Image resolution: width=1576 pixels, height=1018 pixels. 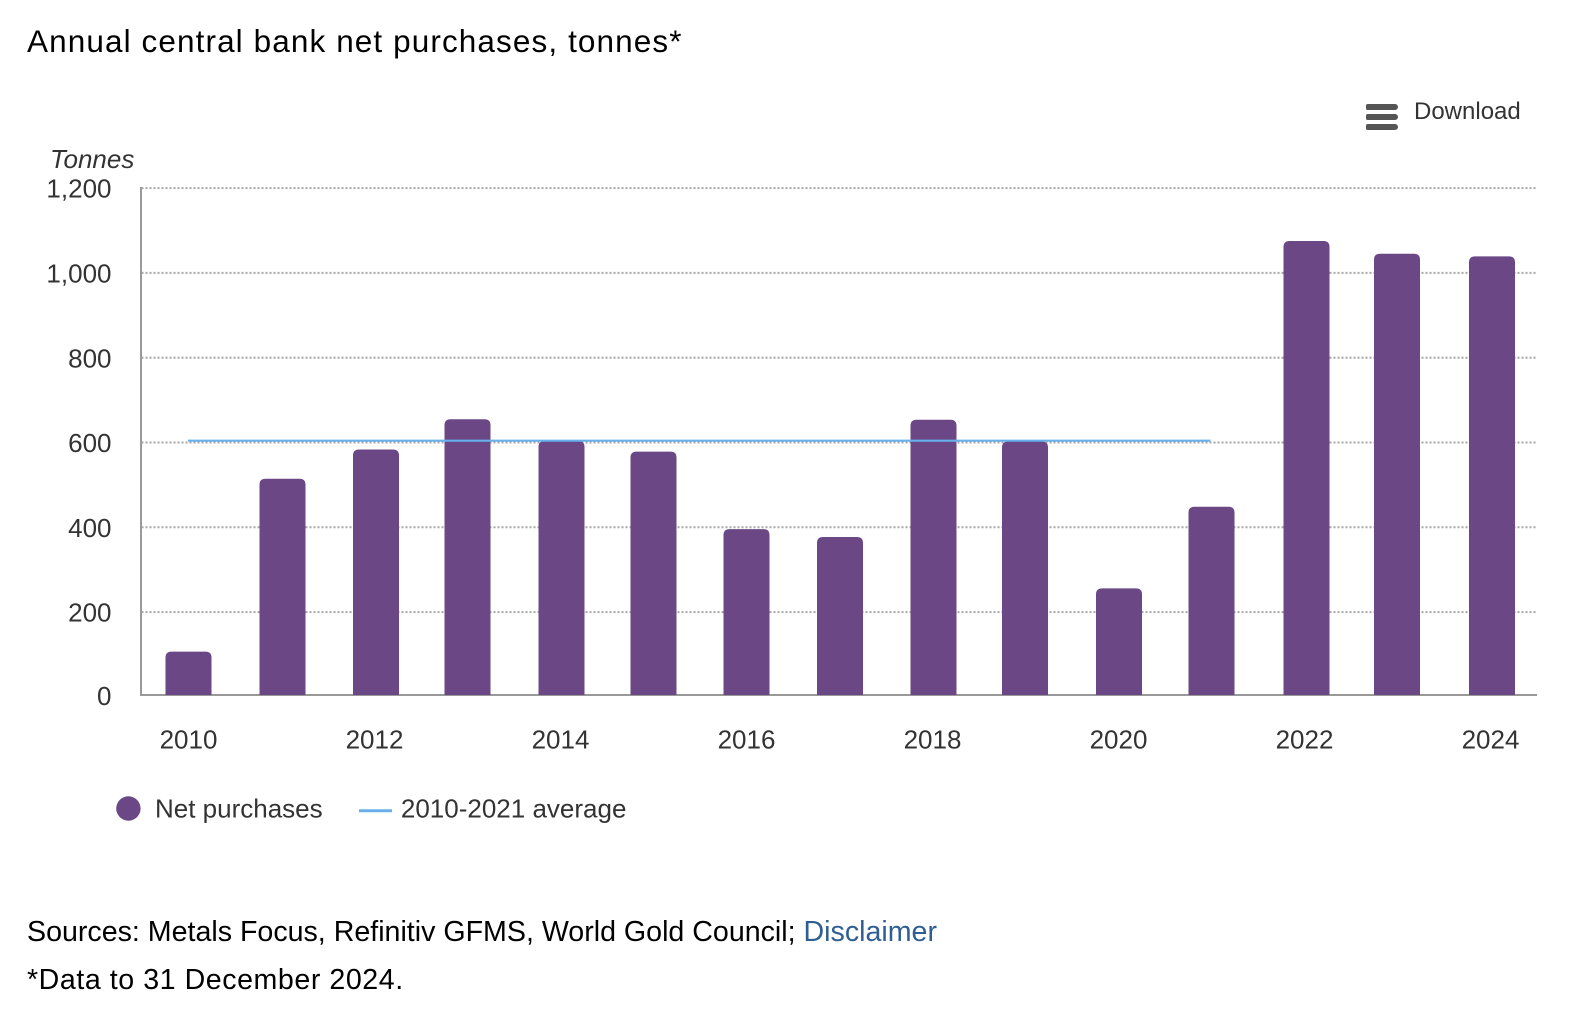 What do you see at coordinates (514, 808) in the screenshot?
I see `svg-text: 2010-2021 average` at bounding box center [514, 808].